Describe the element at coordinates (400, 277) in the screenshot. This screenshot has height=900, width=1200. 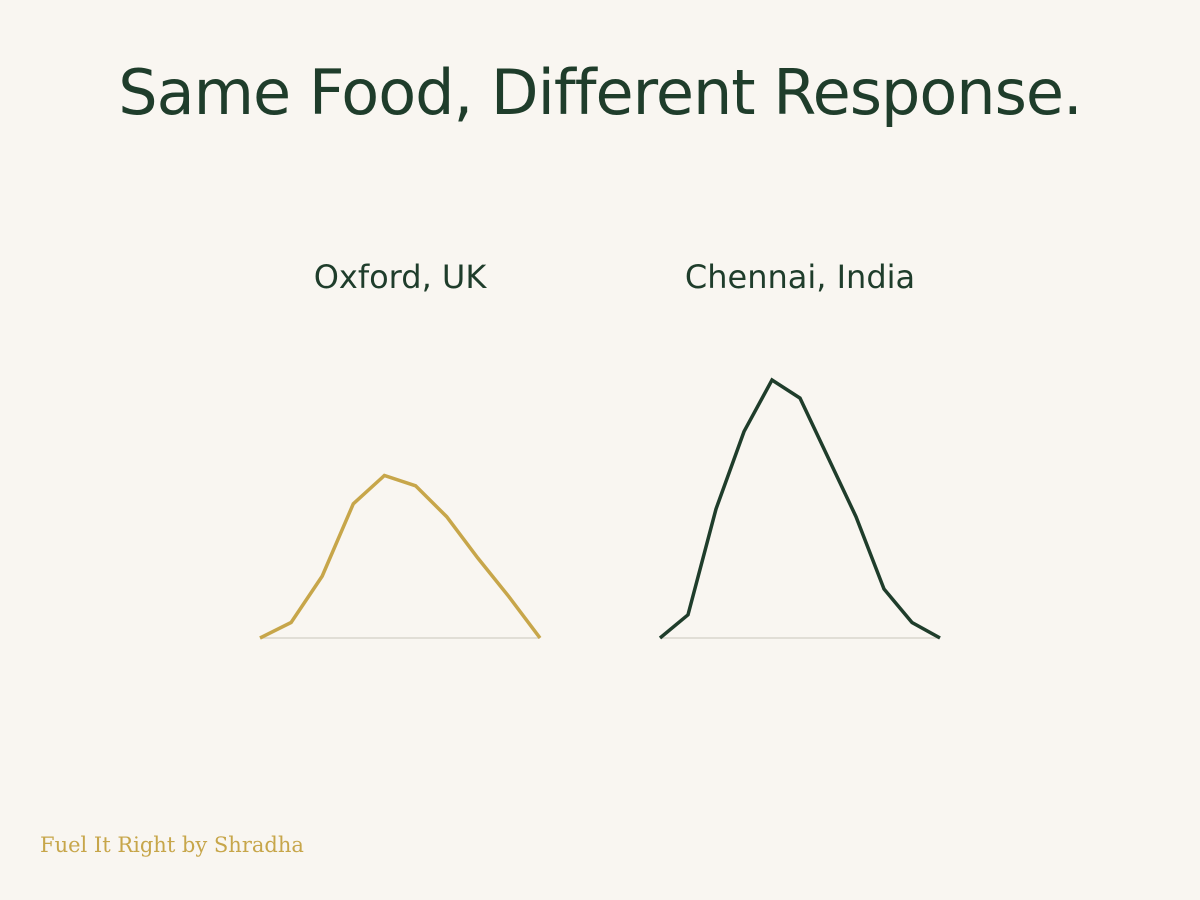
I see `chart-title-oxford: Oxford, UK` at that location.